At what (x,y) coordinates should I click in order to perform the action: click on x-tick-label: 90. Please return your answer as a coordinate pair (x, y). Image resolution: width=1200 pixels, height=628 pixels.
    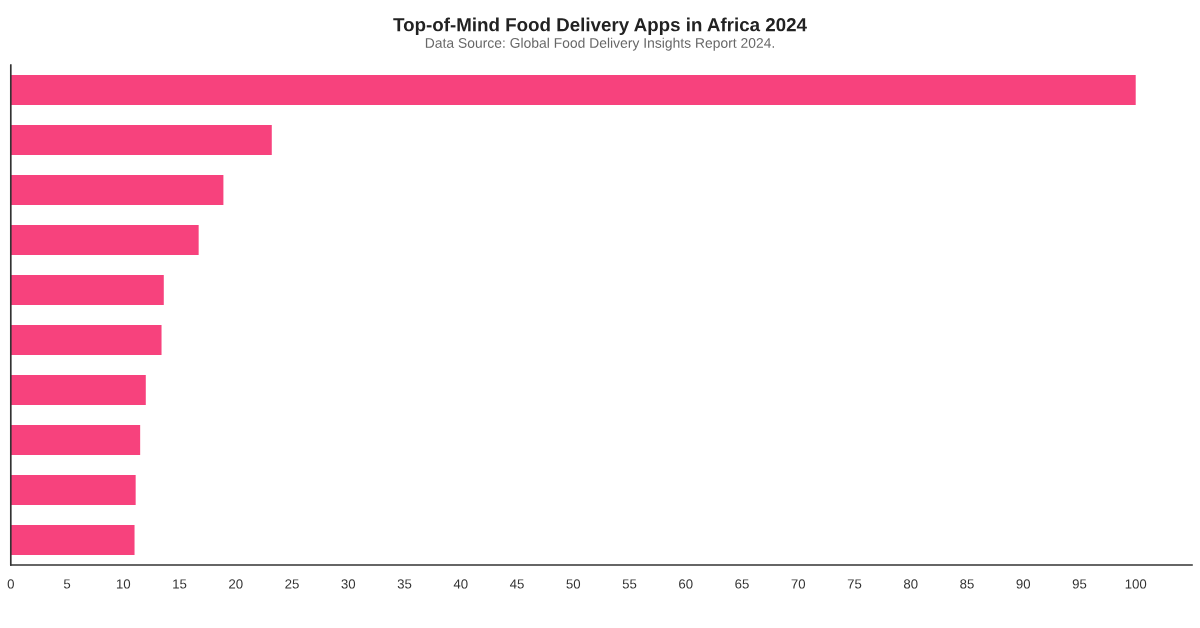
    Looking at the image, I should click on (1023, 584).